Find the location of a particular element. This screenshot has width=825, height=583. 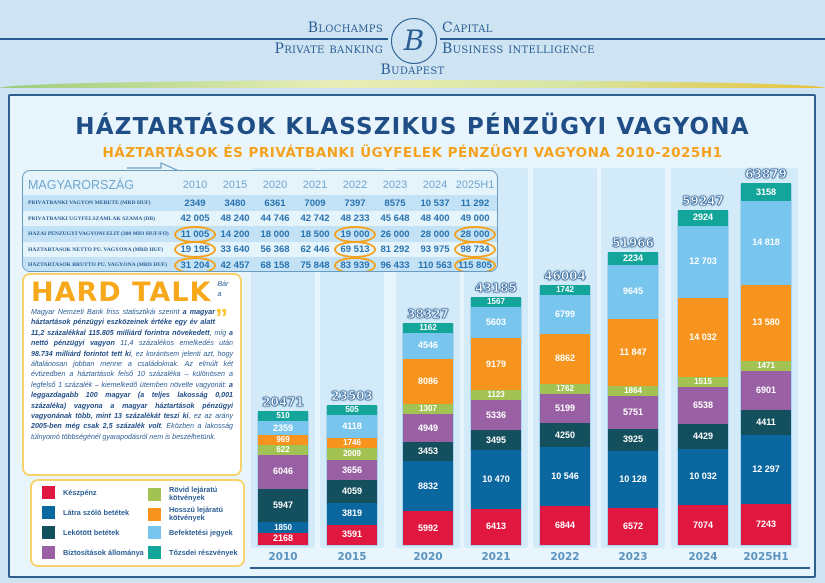

legend-item: Hosszú lejáratú kötvények is located at coordinates (195, 514).